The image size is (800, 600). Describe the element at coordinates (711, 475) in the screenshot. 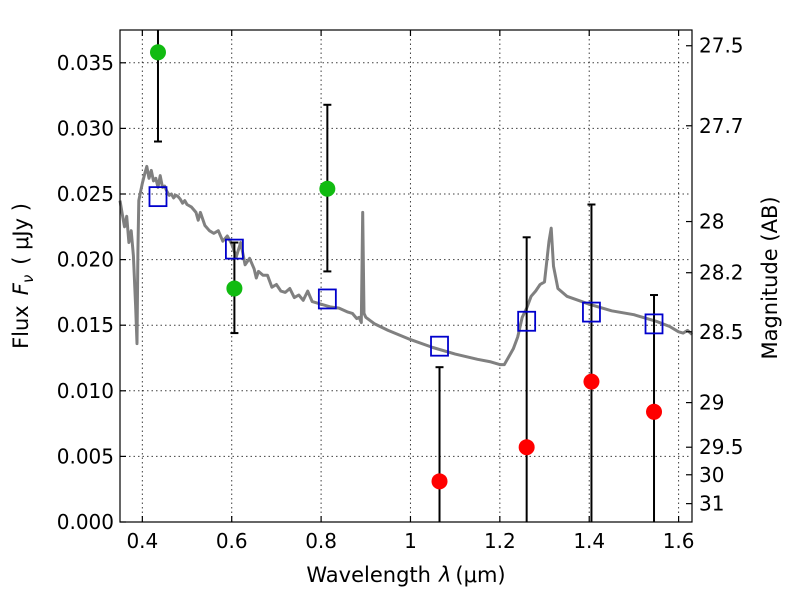

I see `y2-tick-label: 30` at that location.